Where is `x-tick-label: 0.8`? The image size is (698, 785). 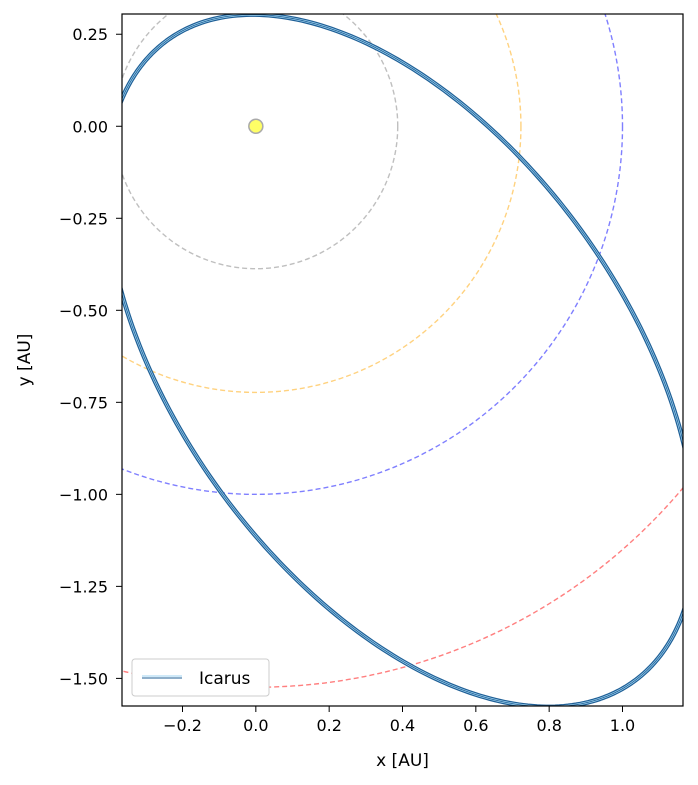
x-tick-label: 0.8 is located at coordinates (548, 725).